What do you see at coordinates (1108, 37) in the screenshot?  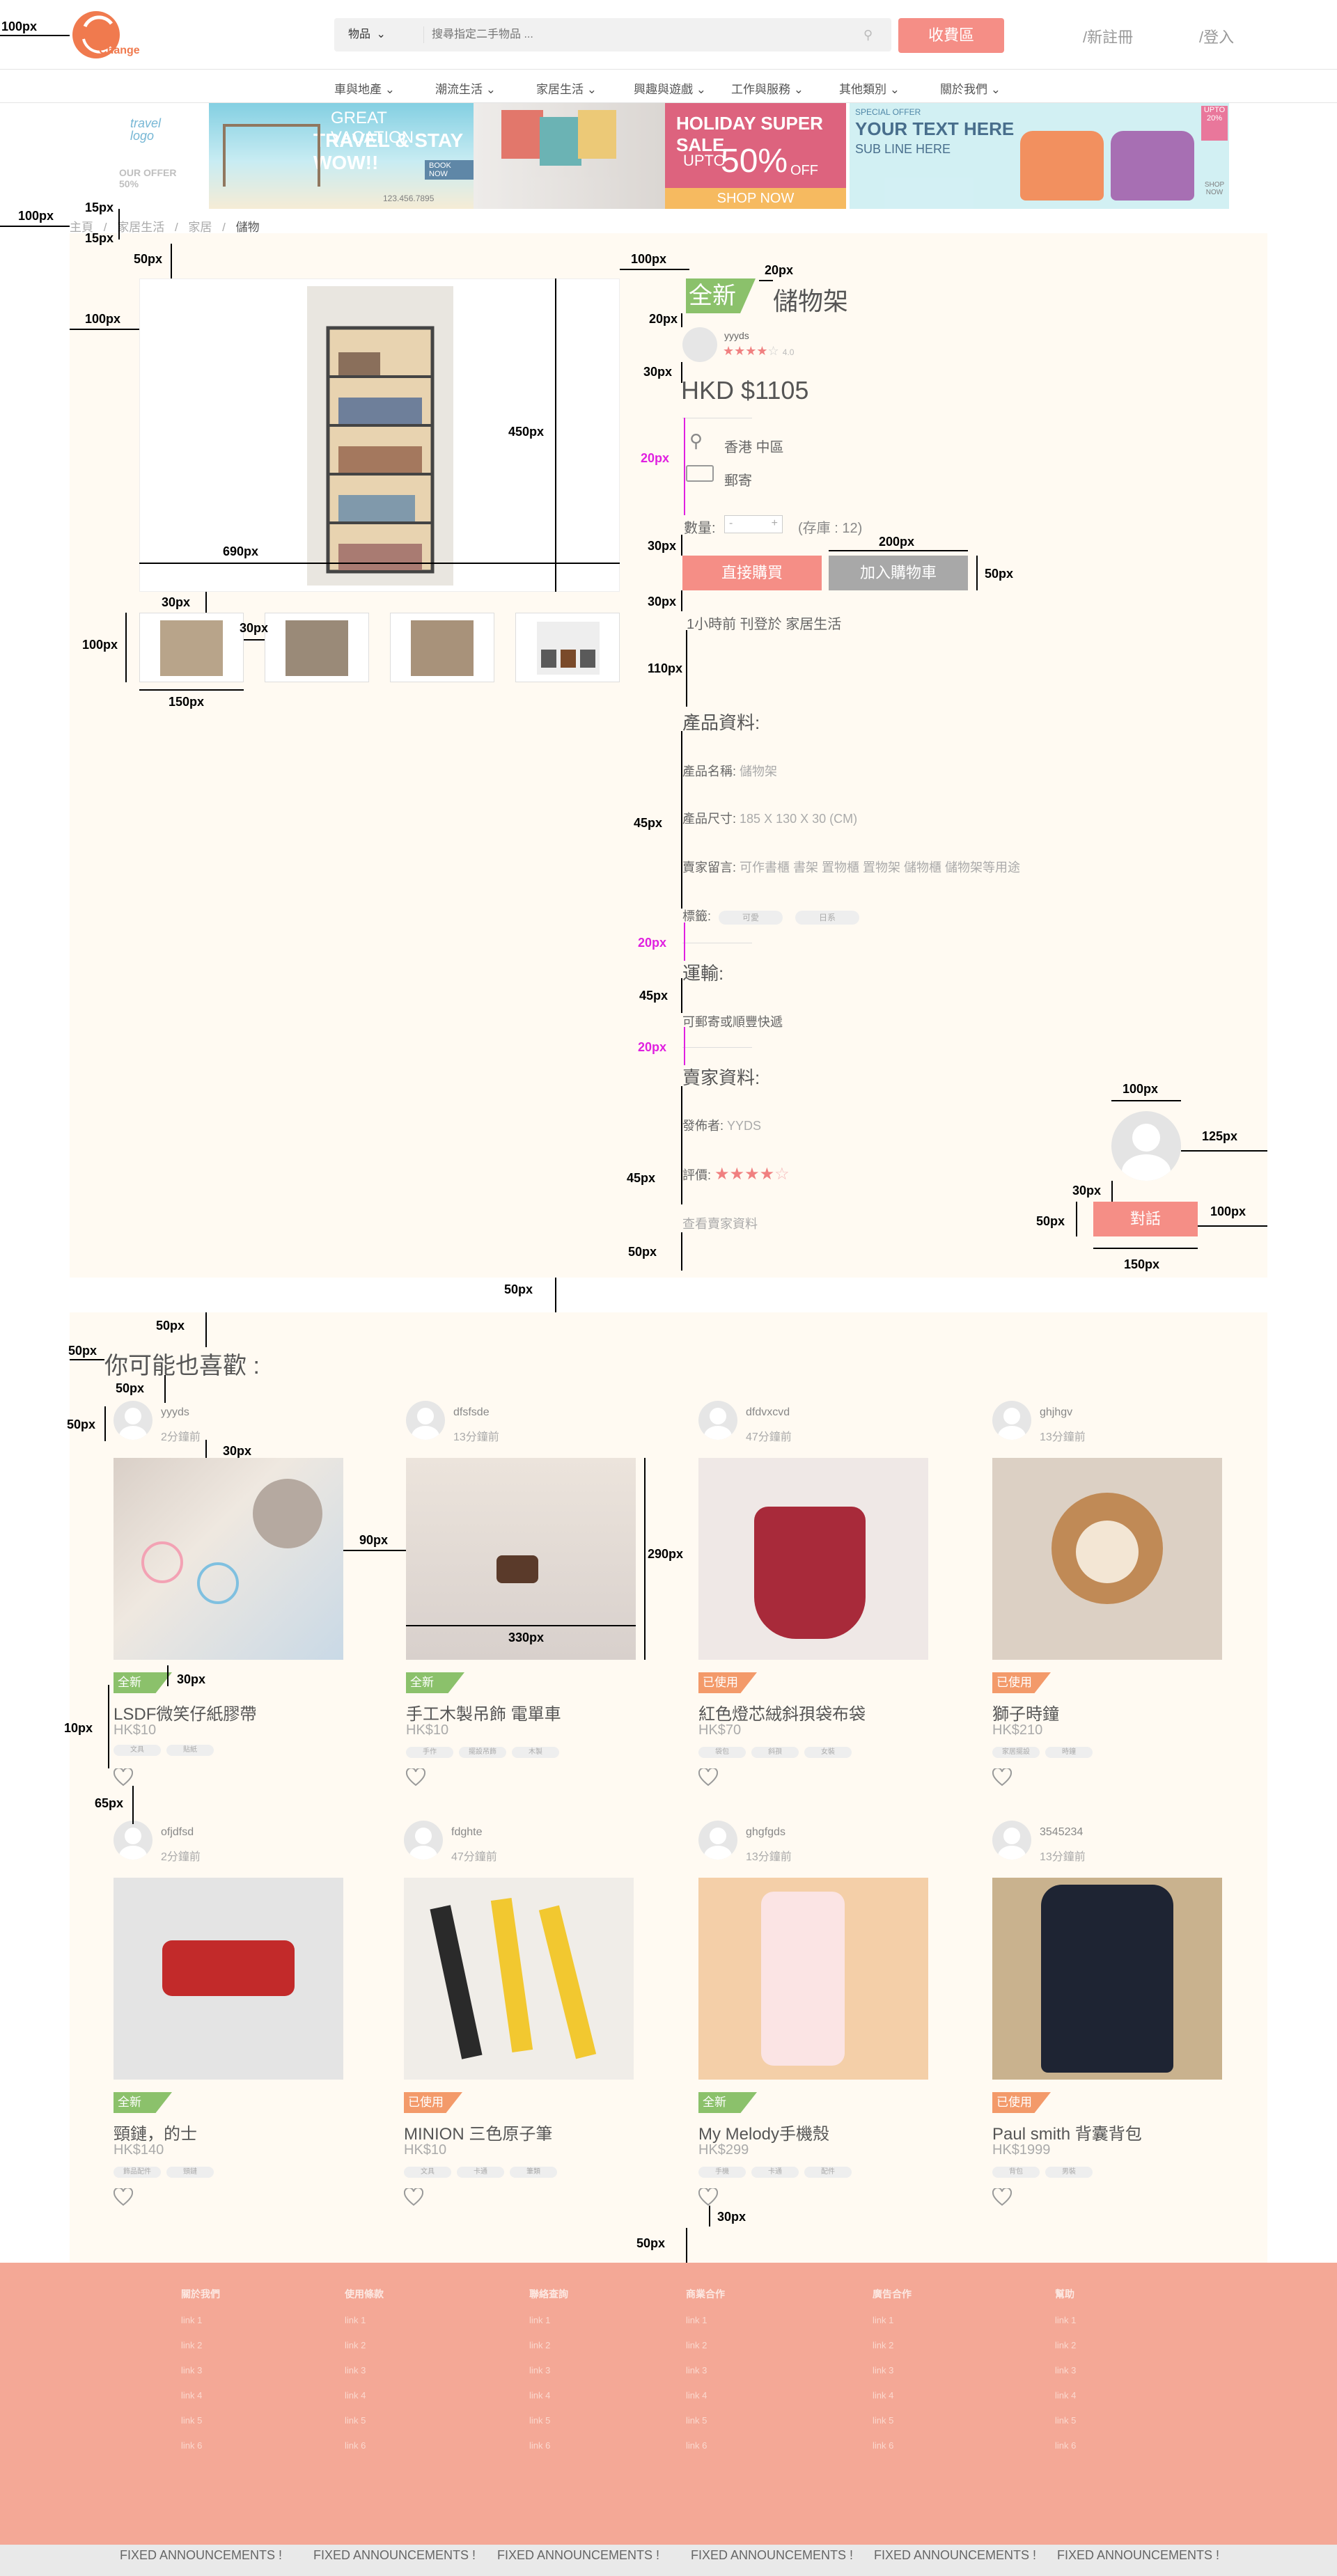 I see `register-link: /新註冊` at bounding box center [1108, 37].